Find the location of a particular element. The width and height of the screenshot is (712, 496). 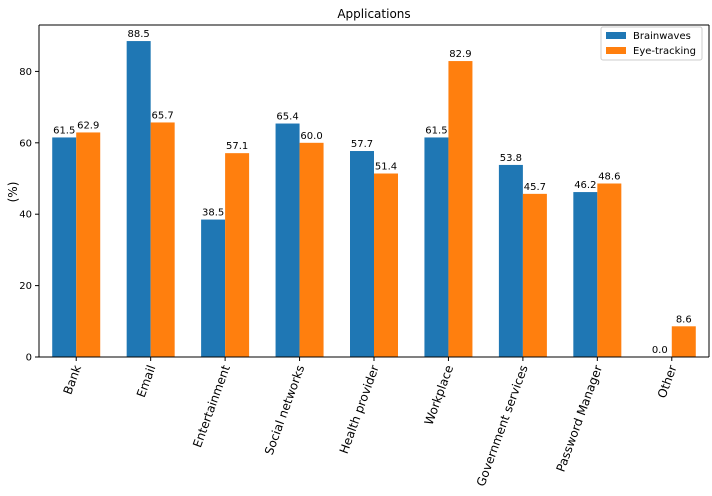

value-label-eye-tracking-8: 48.6 is located at coordinates (609, 177).